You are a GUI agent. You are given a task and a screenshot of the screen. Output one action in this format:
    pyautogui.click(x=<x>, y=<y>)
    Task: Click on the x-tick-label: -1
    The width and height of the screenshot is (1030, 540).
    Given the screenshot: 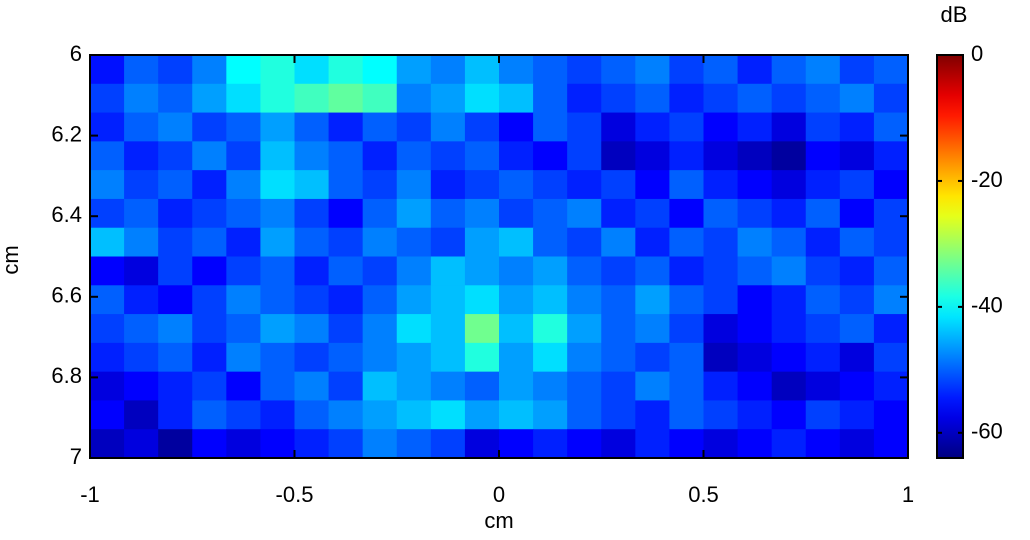 What is the action you would take?
    pyautogui.click(x=90, y=494)
    